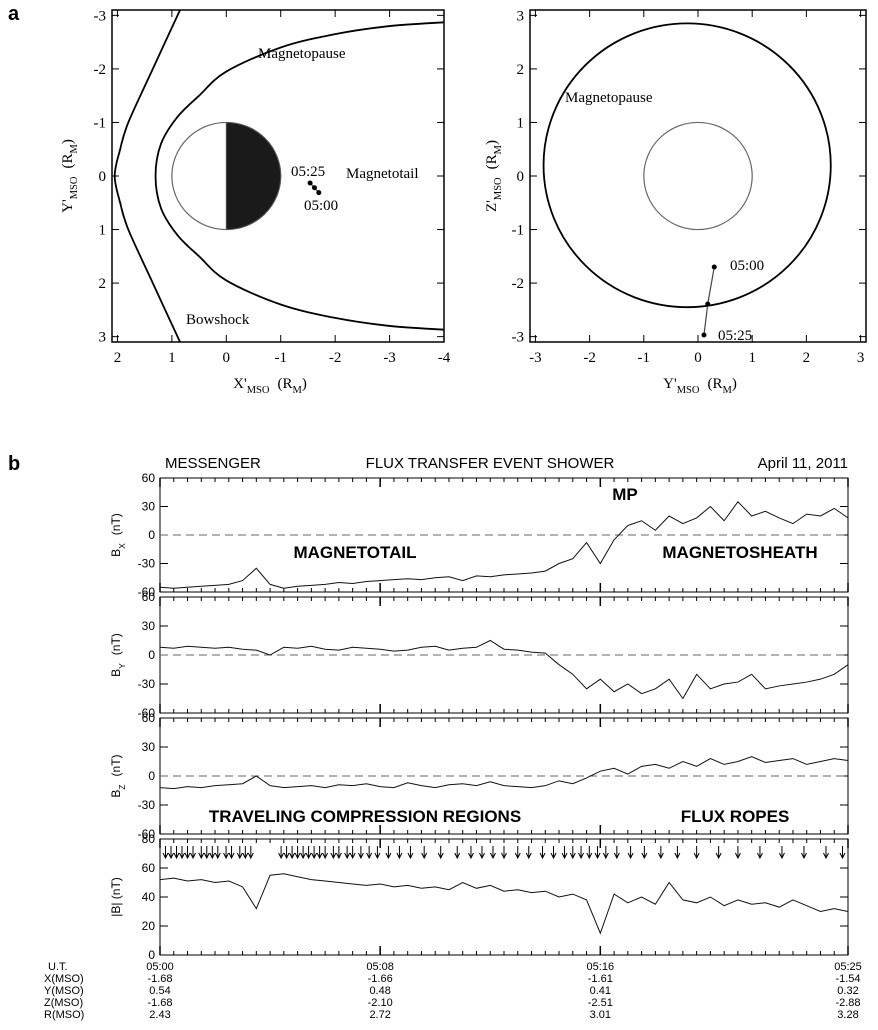 The width and height of the screenshot is (878, 1030). I want to click on axis-label-part: X', so click(240, 384).